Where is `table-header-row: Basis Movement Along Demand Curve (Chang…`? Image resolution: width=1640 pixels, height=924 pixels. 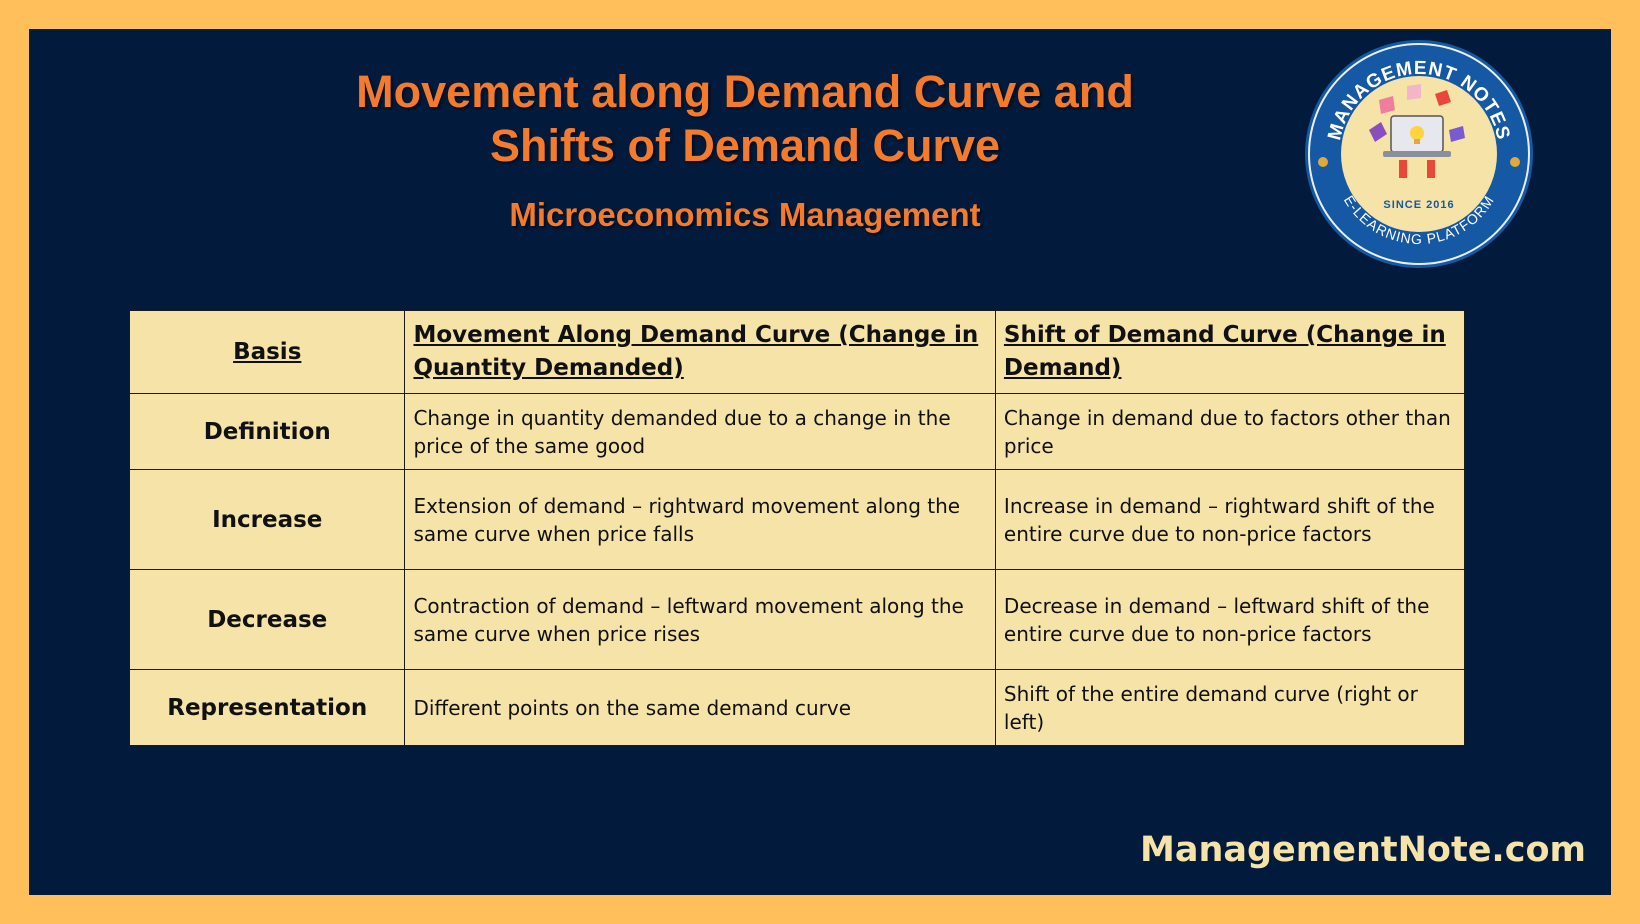
table-header-row: Basis Movement Along Demand Curve (Chang… is located at coordinates (797, 352).